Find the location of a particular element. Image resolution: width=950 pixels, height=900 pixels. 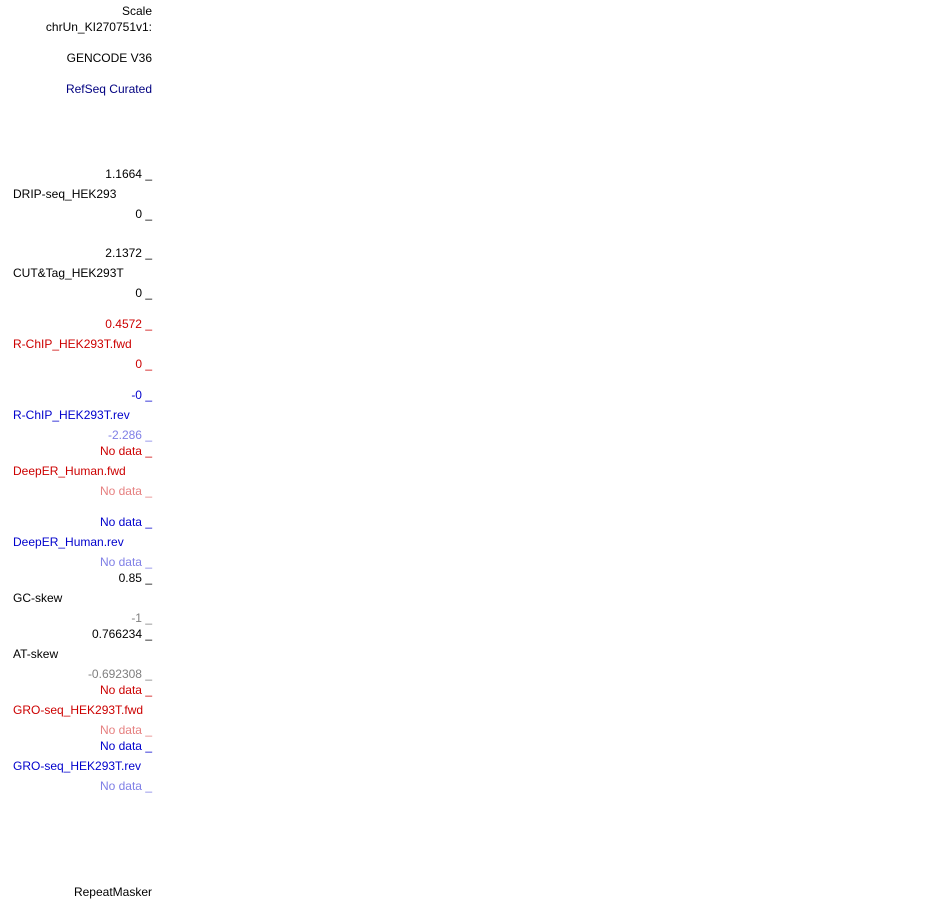

track-max-deeper-fwd: No data _ is located at coordinates (125, 451).